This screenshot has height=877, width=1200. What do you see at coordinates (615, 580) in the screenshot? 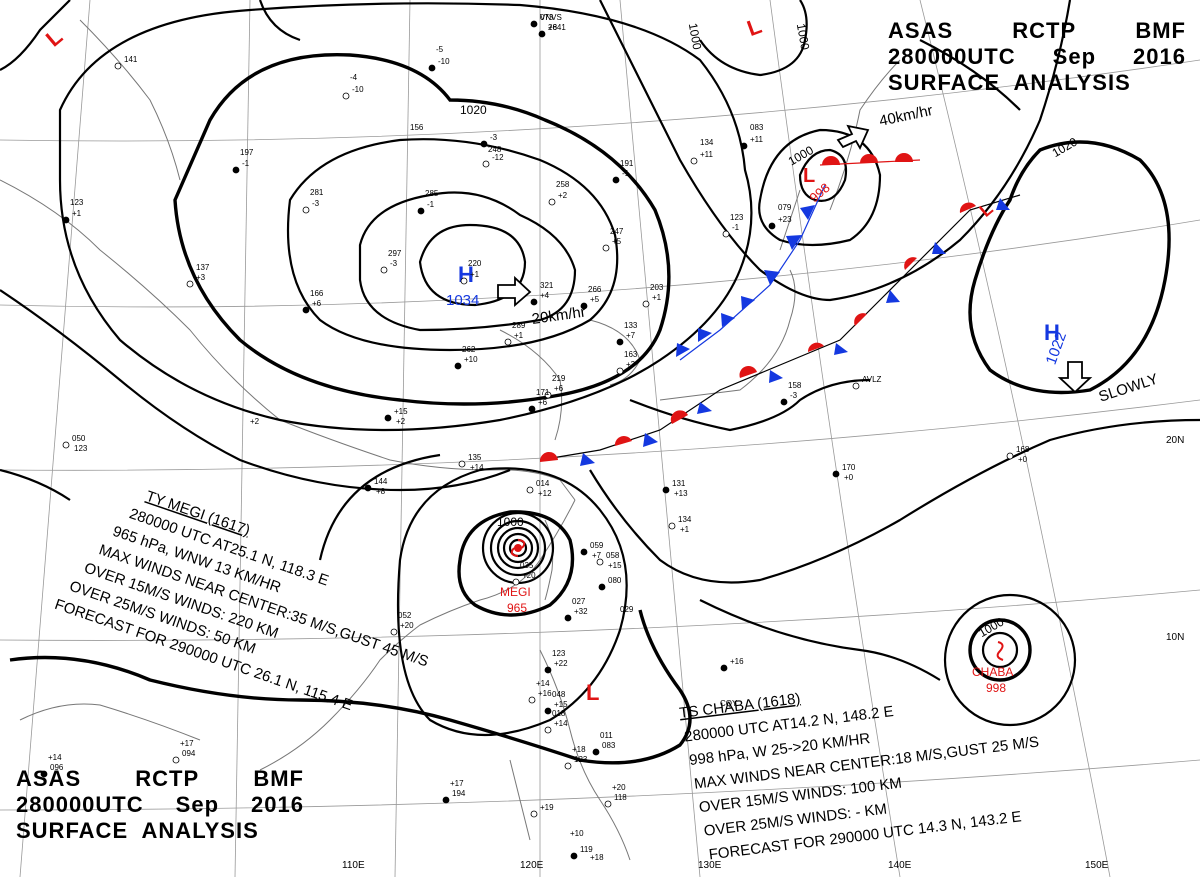
I see `station-value: 080` at bounding box center [615, 580].